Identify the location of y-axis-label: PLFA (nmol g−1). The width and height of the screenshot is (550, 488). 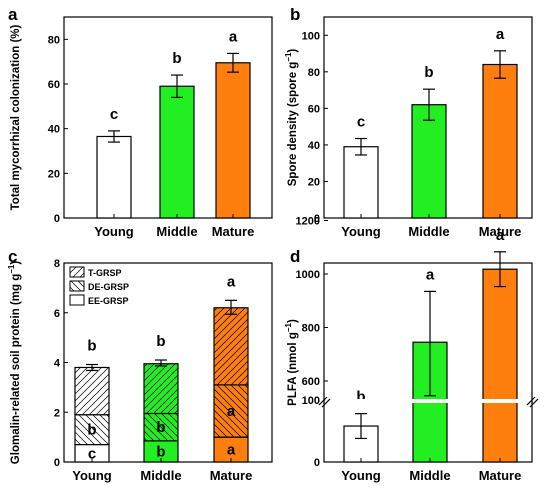
(291, 362).